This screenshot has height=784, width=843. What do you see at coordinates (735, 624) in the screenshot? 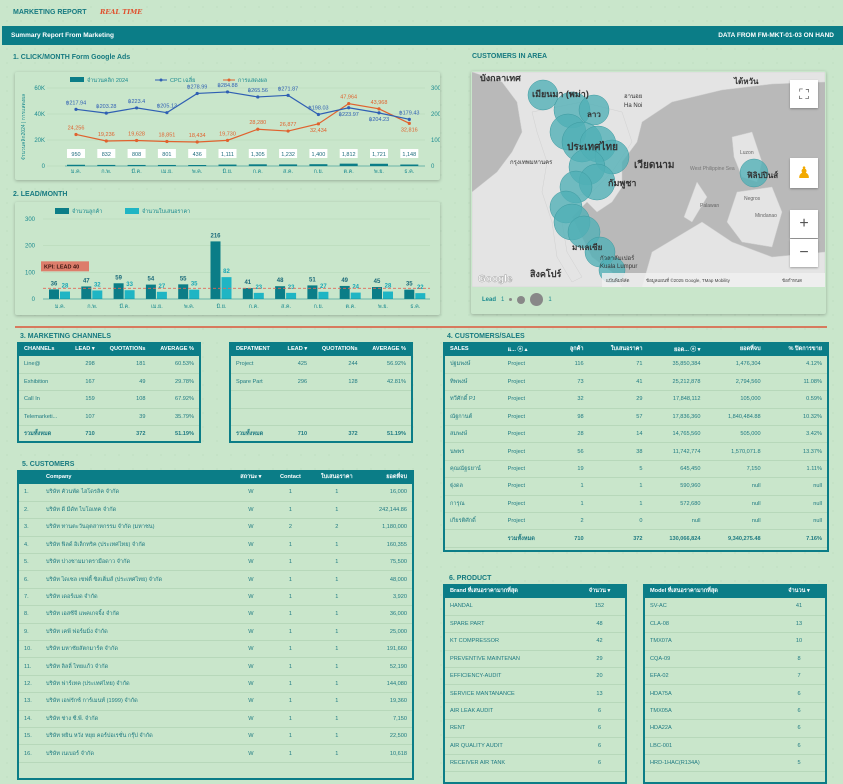
I see `table-row: CLA-08 13` at bounding box center [735, 624].